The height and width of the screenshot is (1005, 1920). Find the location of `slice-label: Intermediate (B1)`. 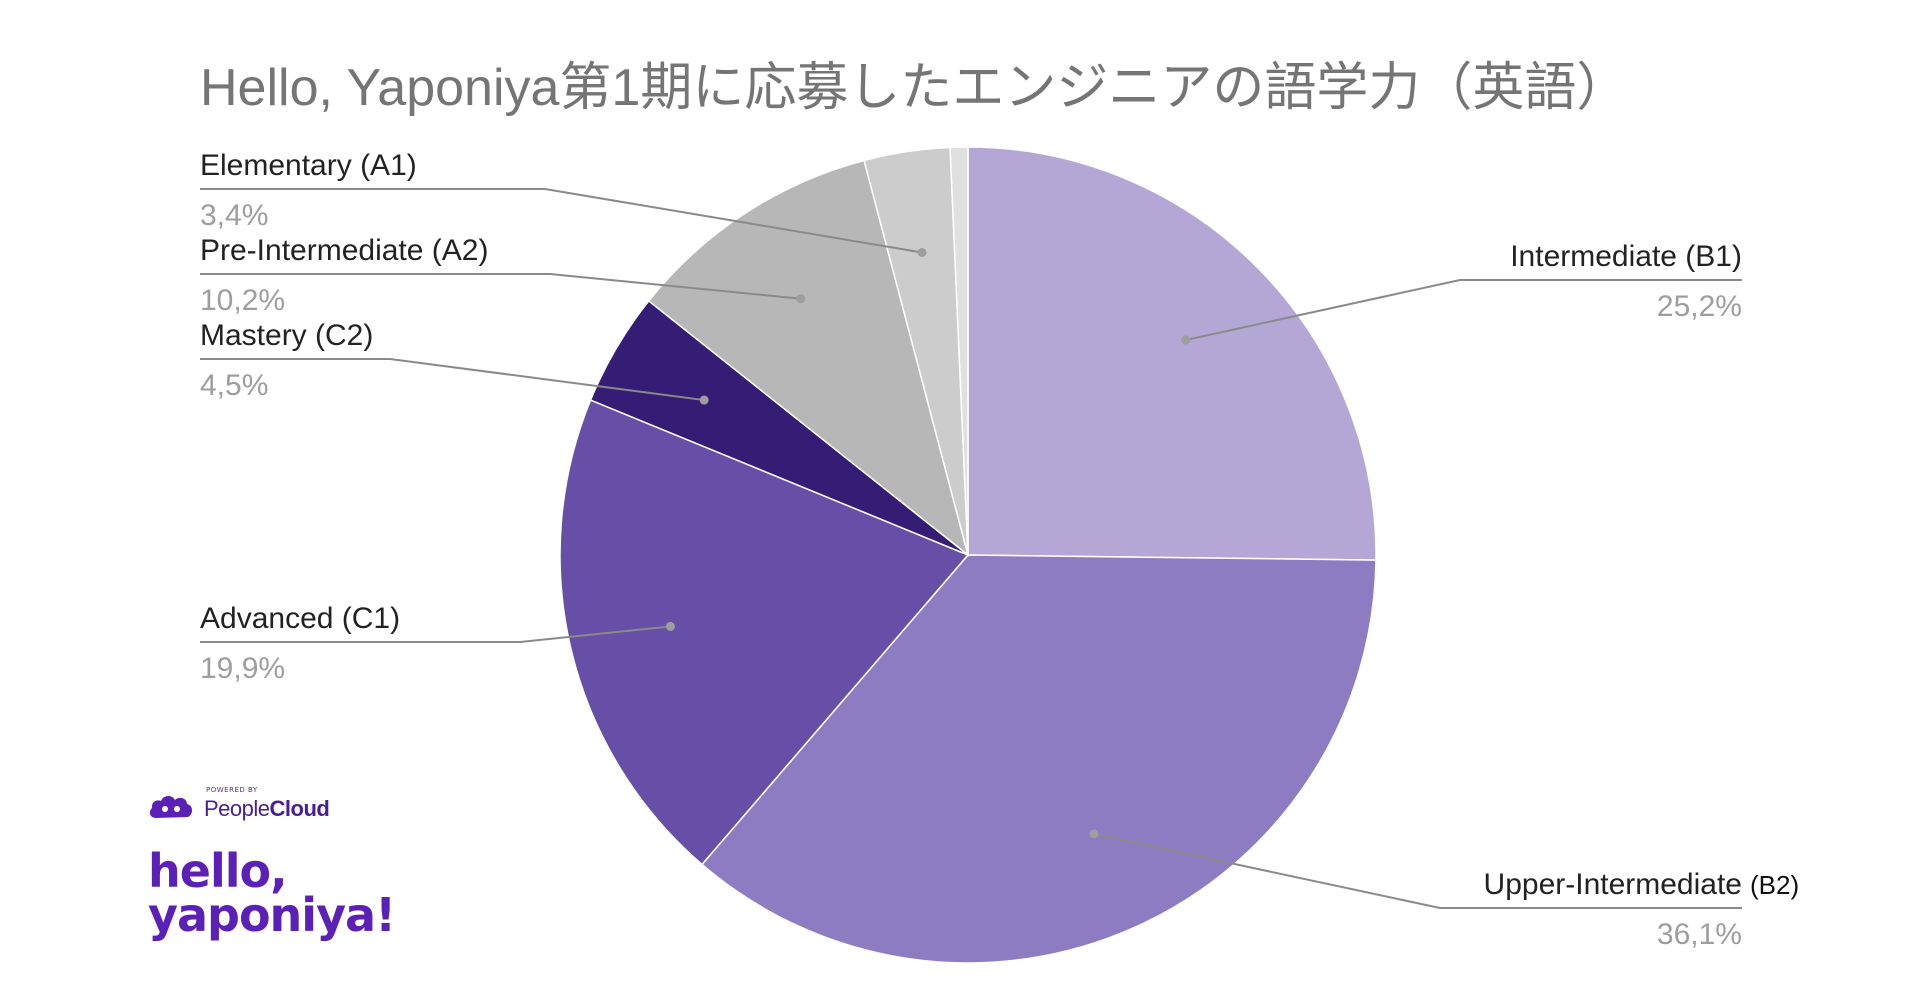

slice-label: Intermediate (B1) is located at coordinates (1626, 256).